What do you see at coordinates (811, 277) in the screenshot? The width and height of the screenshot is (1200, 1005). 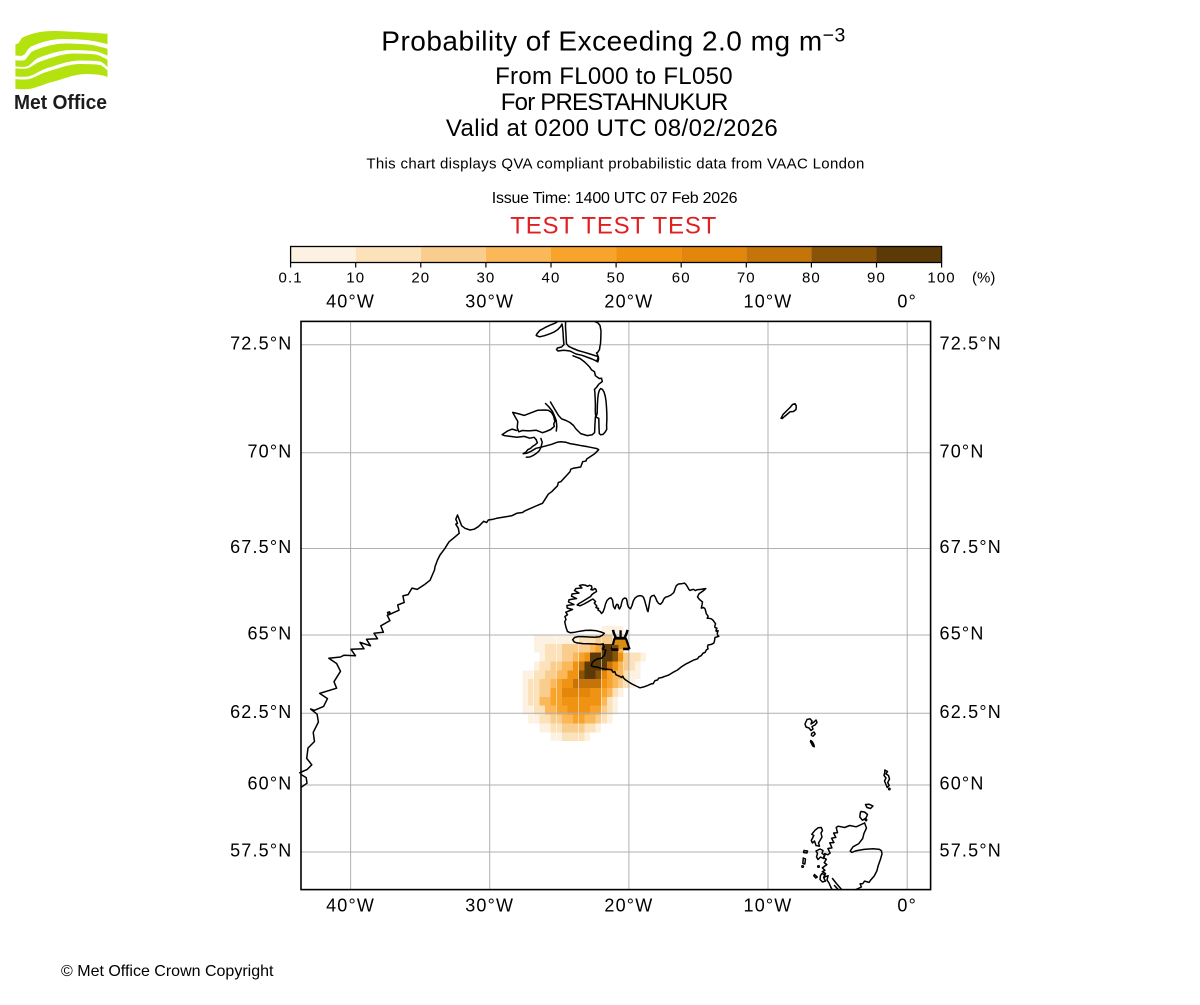 I see `svg-text: 80` at bounding box center [811, 277].